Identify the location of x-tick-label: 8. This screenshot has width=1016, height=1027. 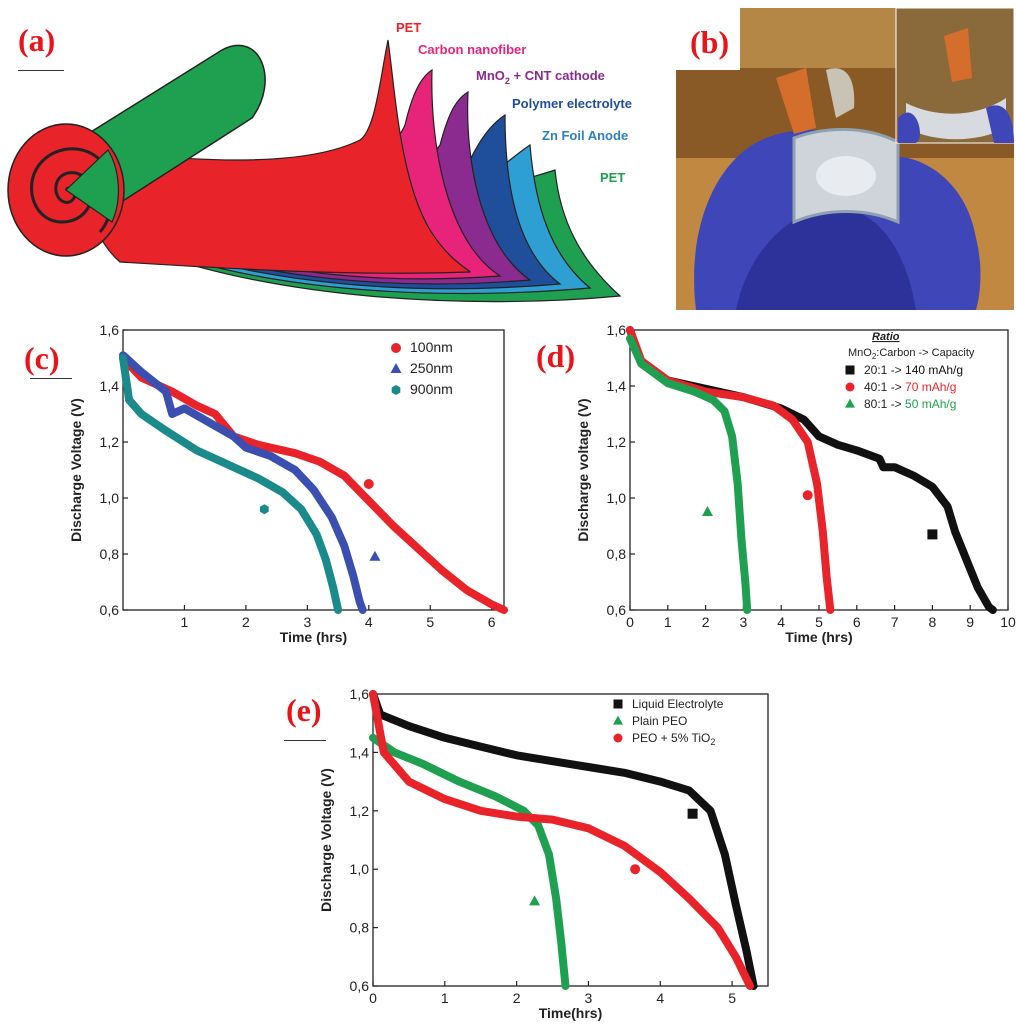
(933, 622).